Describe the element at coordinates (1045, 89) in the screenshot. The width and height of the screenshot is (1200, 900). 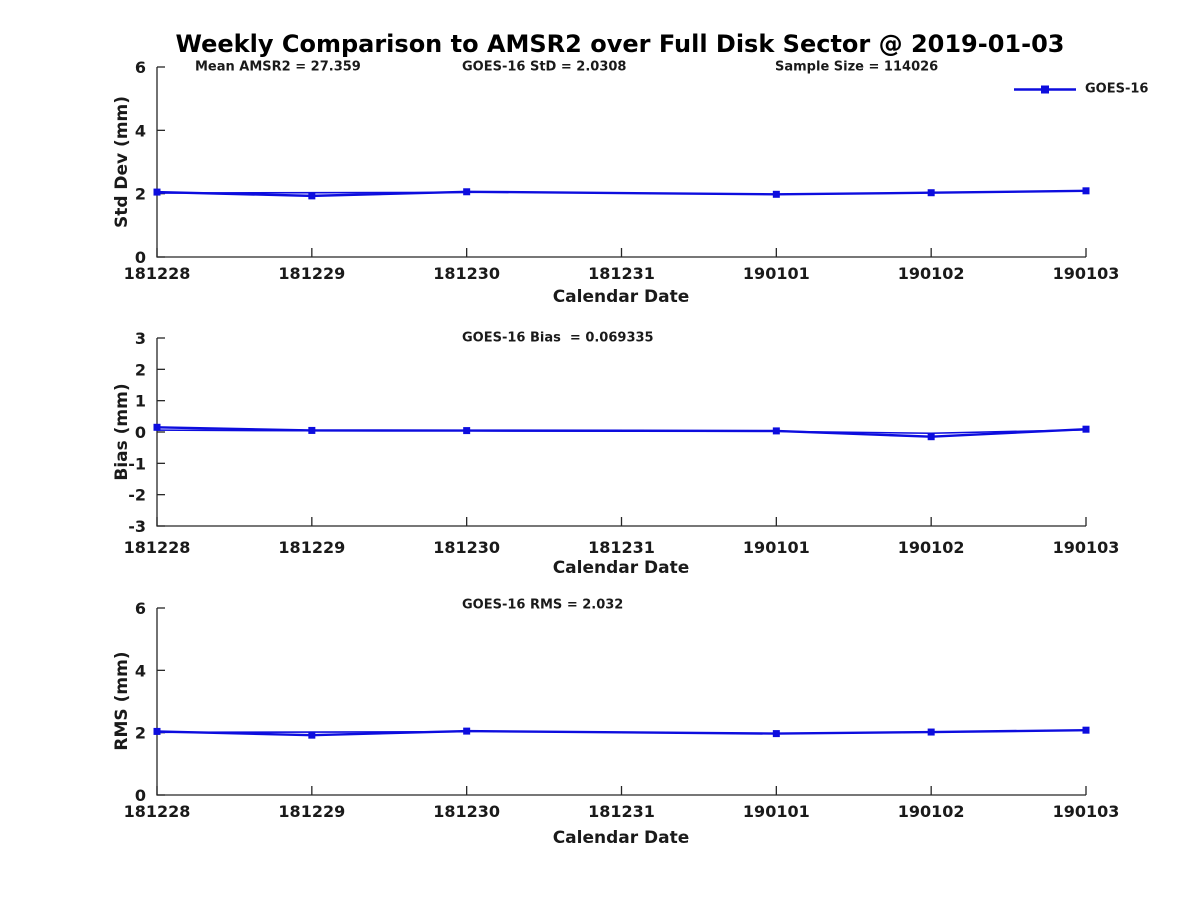
I see `legend-marker-icon` at that location.